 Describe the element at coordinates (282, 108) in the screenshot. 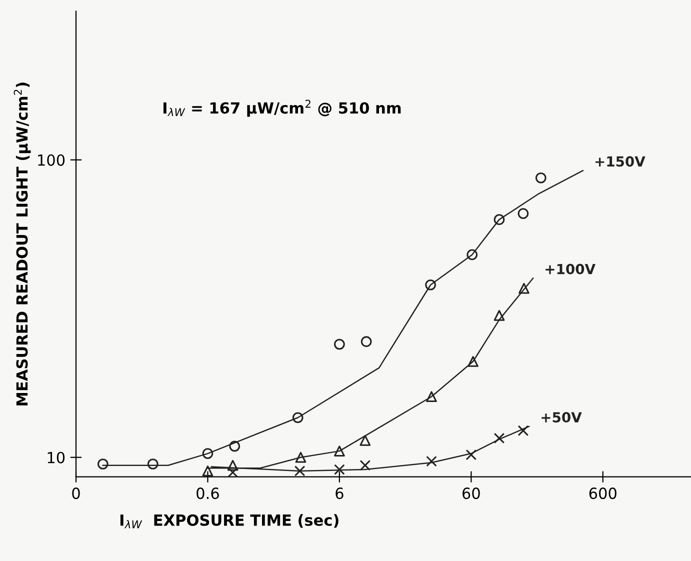

I see `annotation: I$_{λW}$ = 167 μW/cm$^{2}$ @ 510 nm` at that location.